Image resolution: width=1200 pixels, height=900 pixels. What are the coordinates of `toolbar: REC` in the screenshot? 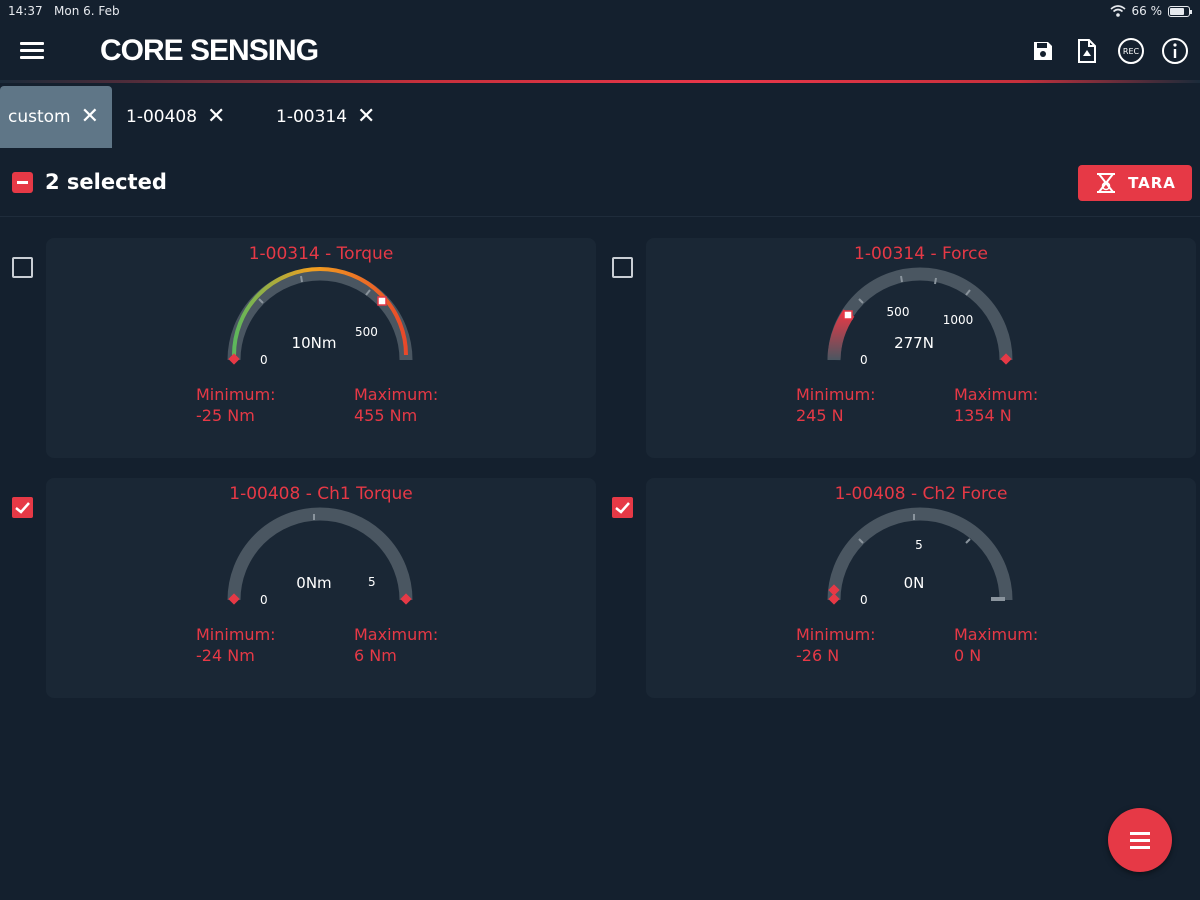 It's located at (1109, 51).